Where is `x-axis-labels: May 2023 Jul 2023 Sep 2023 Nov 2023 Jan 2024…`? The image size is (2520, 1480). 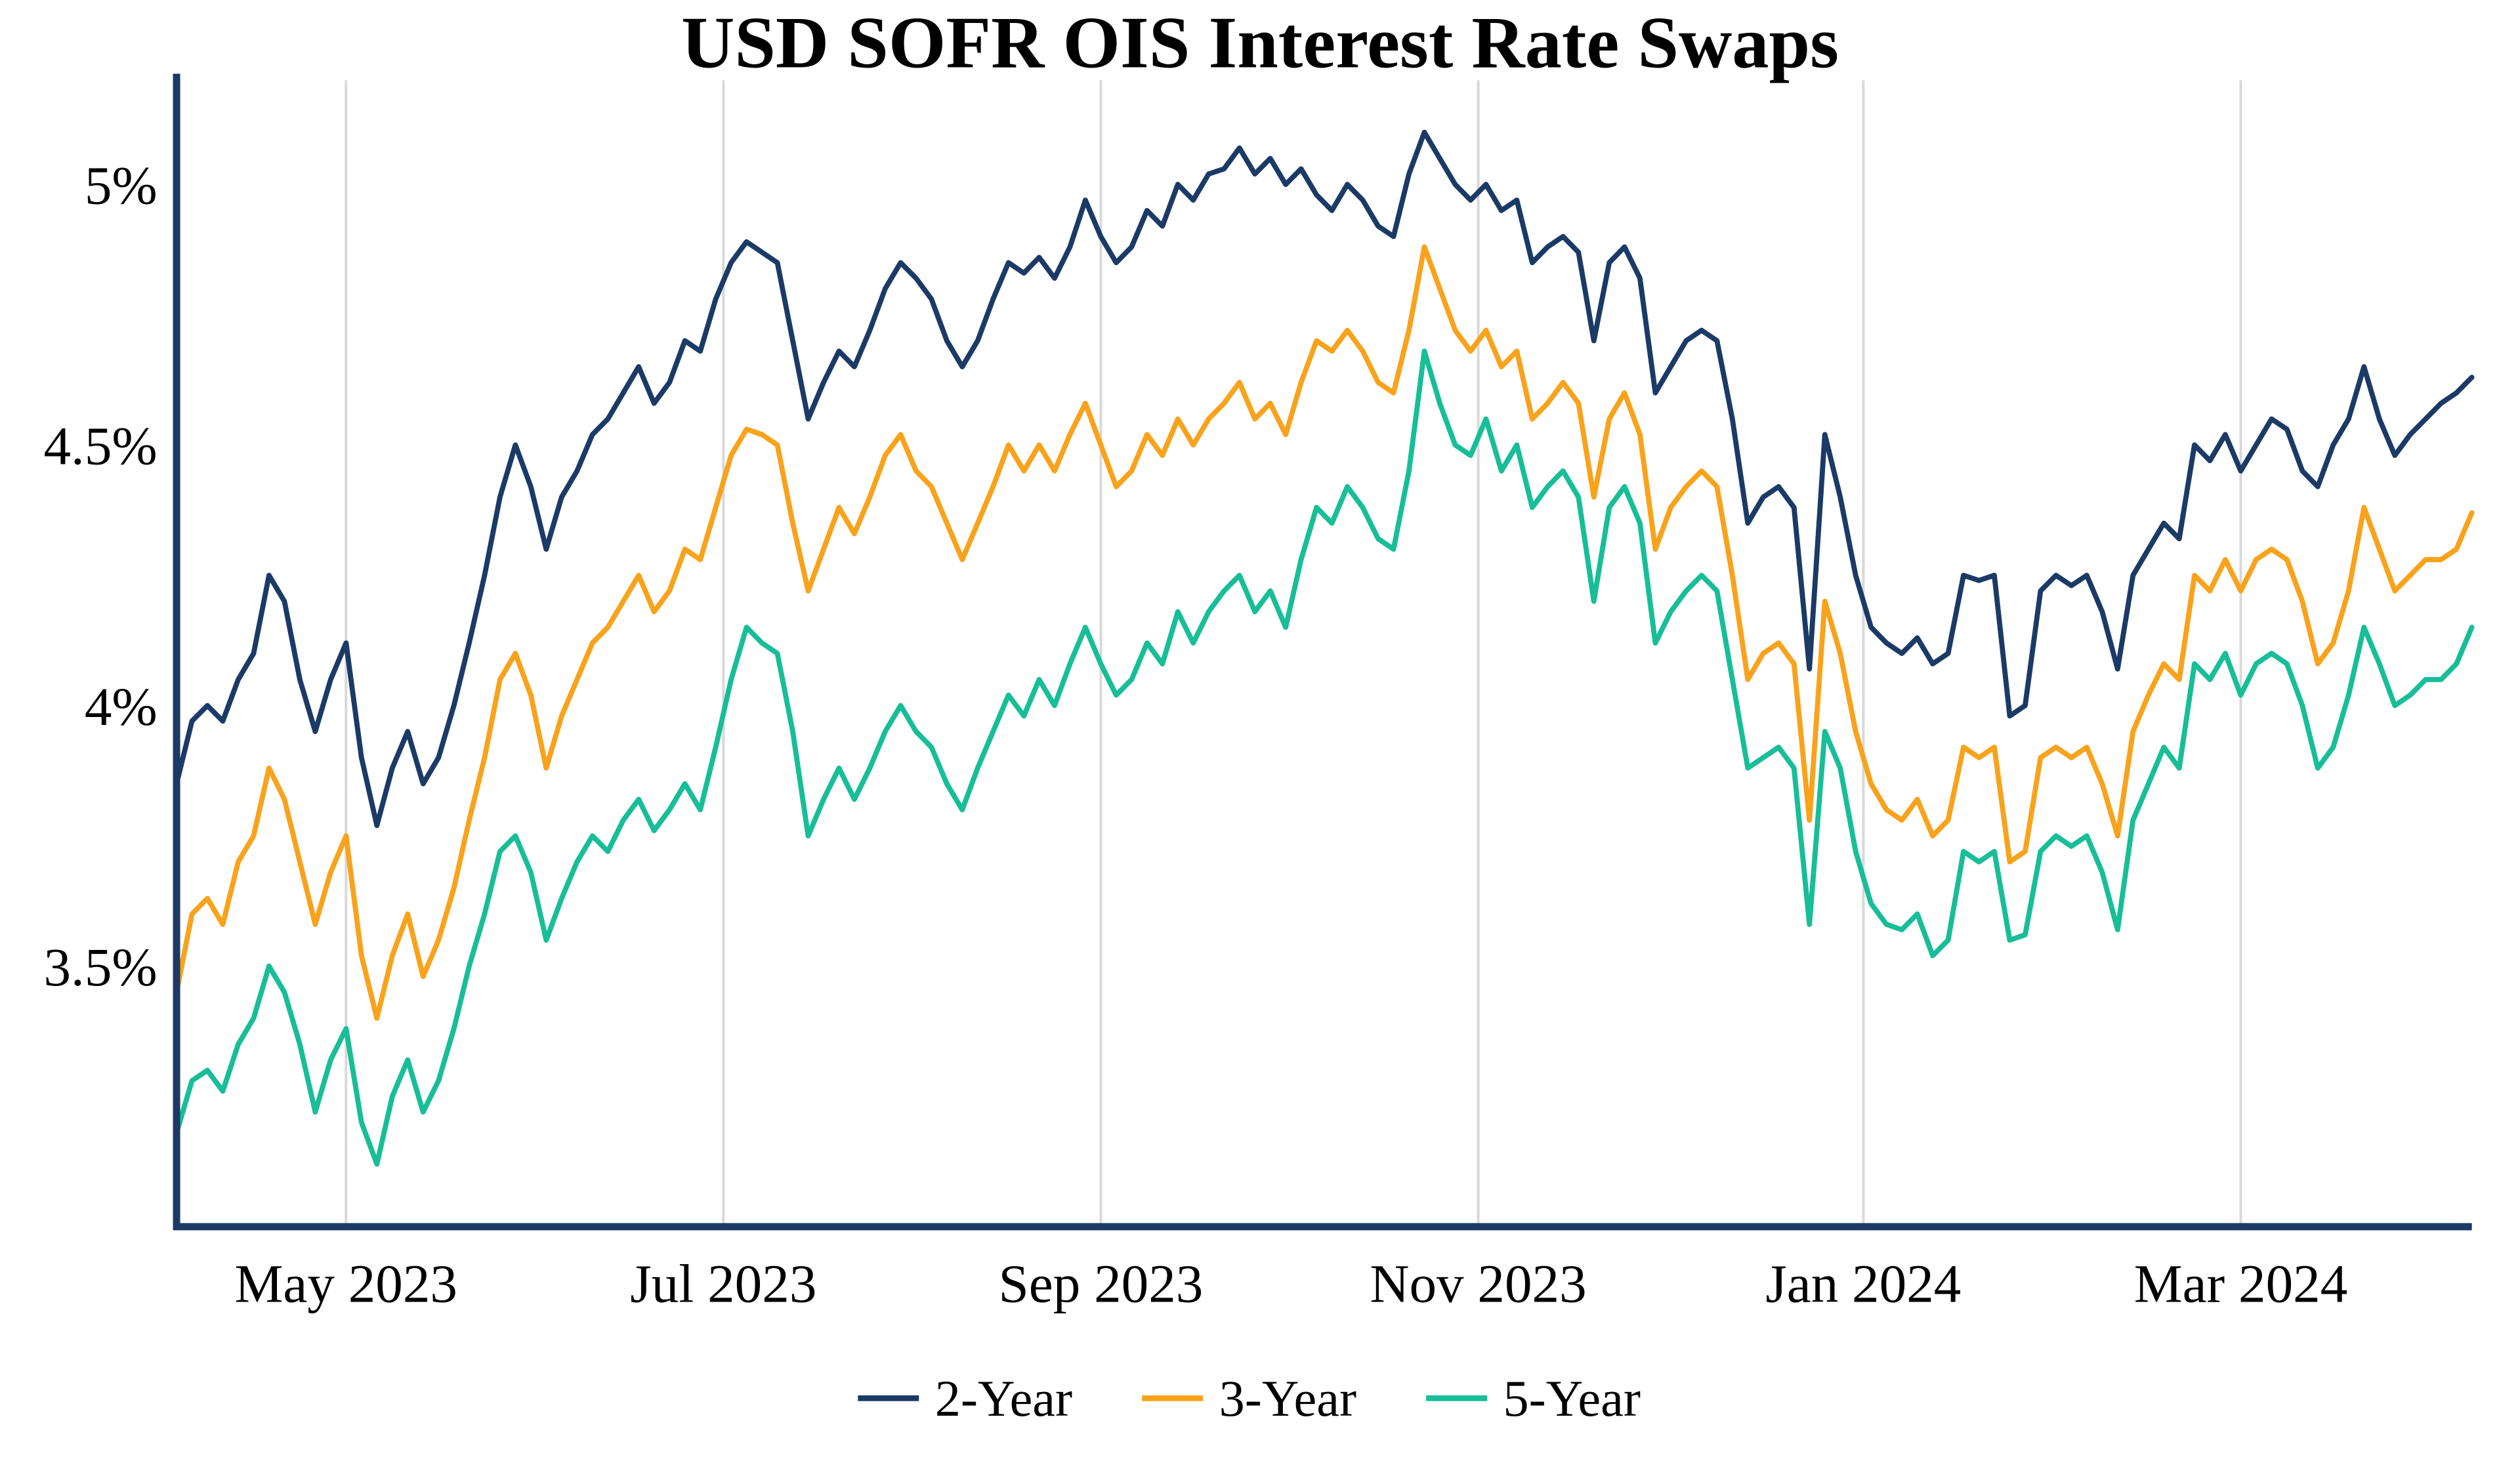 x-axis-labels: May 2023 Jul 2023 Sep 2023 Nov 2023 Jan 2024… is located at coordinates (1290, 1284).